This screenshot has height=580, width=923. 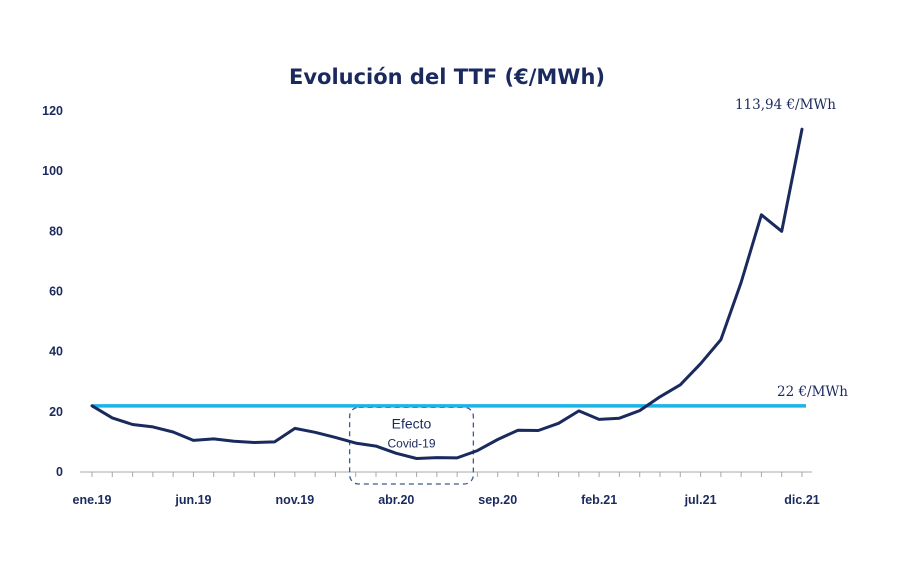 What do you see at coordinates (396, 500) in the screenshot?
I see `x-tick-label: abr.20` at bounding box center [396, 500].